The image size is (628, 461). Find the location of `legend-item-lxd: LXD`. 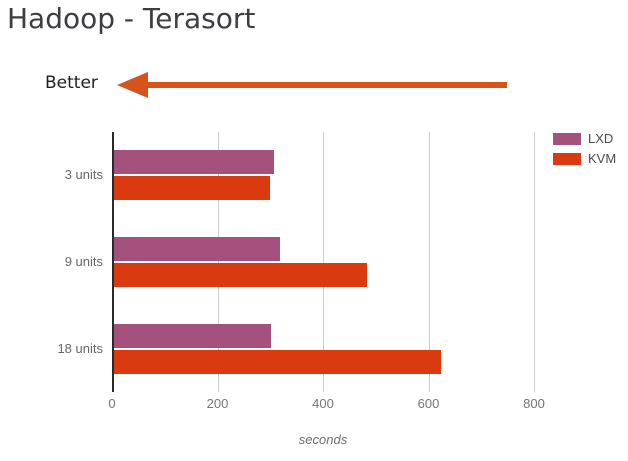

legend-item-lxd: LXD is located at coordinates (584, 138).